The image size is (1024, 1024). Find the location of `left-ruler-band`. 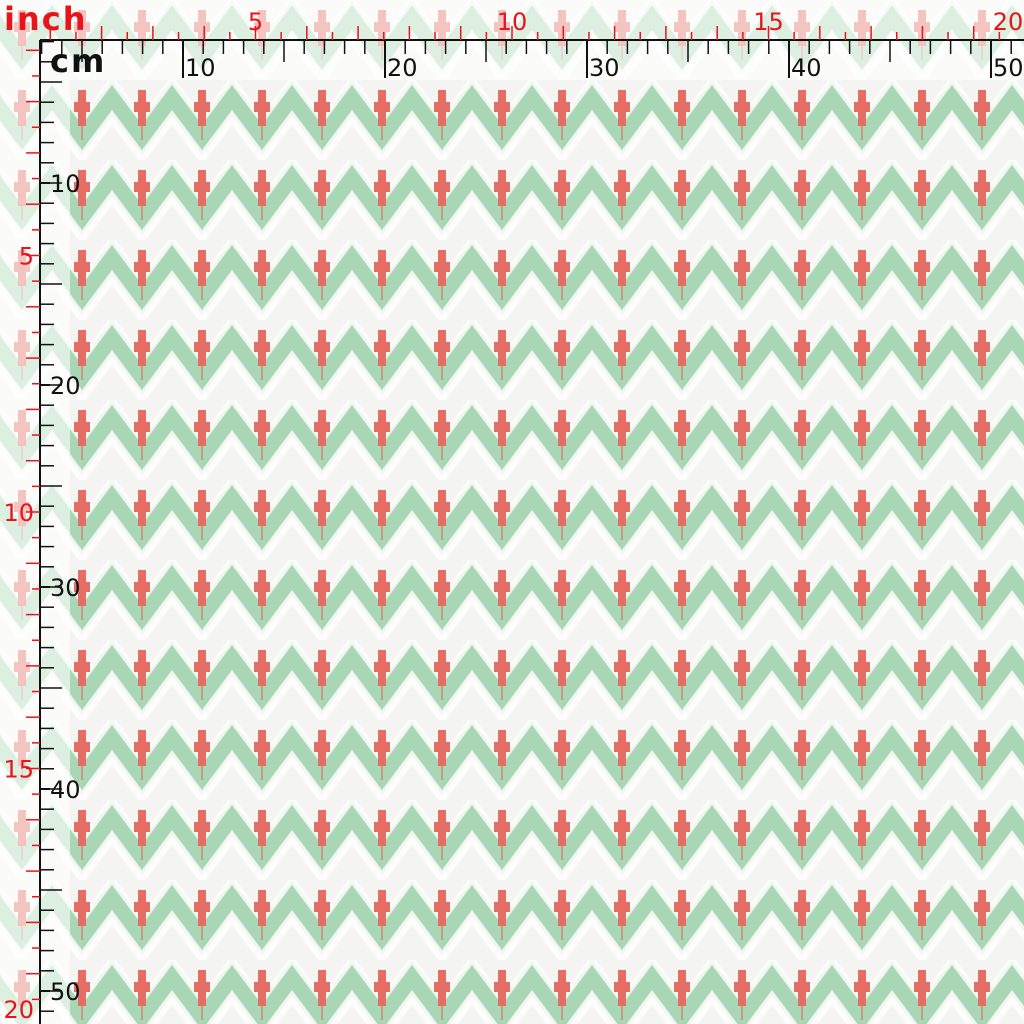

left-ruler-band is located at coordinates (35, 552).